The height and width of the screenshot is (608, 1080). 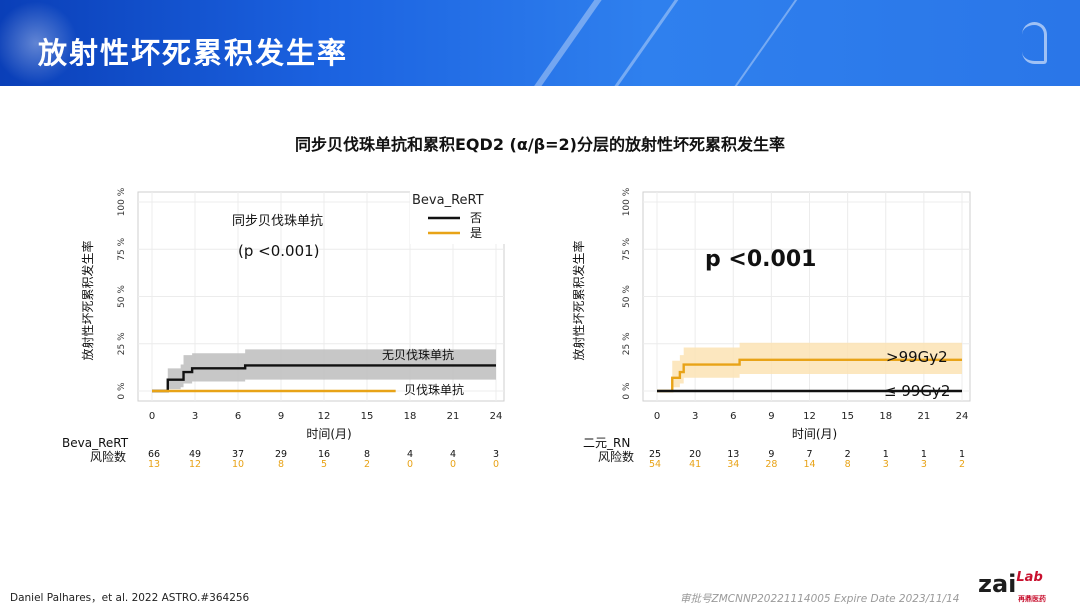 I want to click on risk-table-value: 14, so click(x=809, y=464).